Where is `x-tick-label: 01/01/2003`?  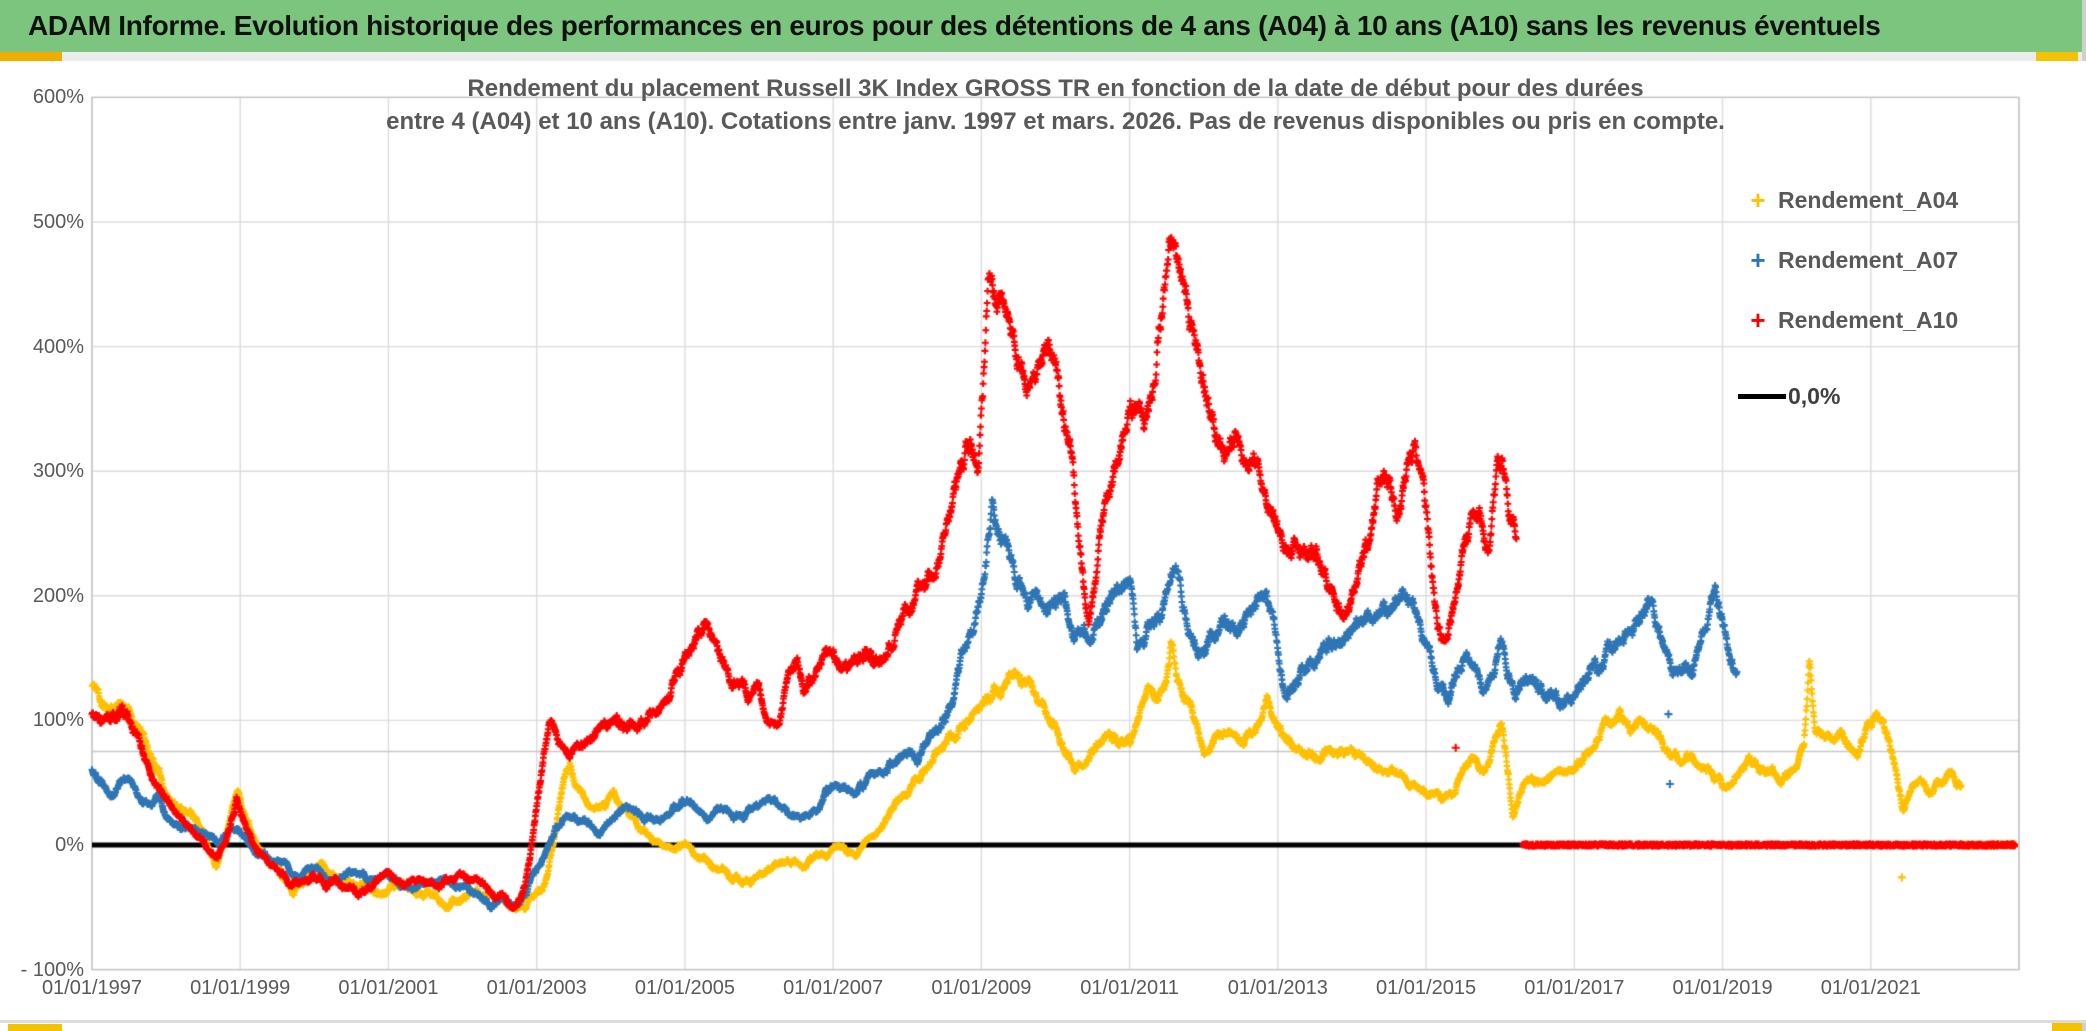
x-tick-label: 01/01/2003 is located at coordinates (536, 988).